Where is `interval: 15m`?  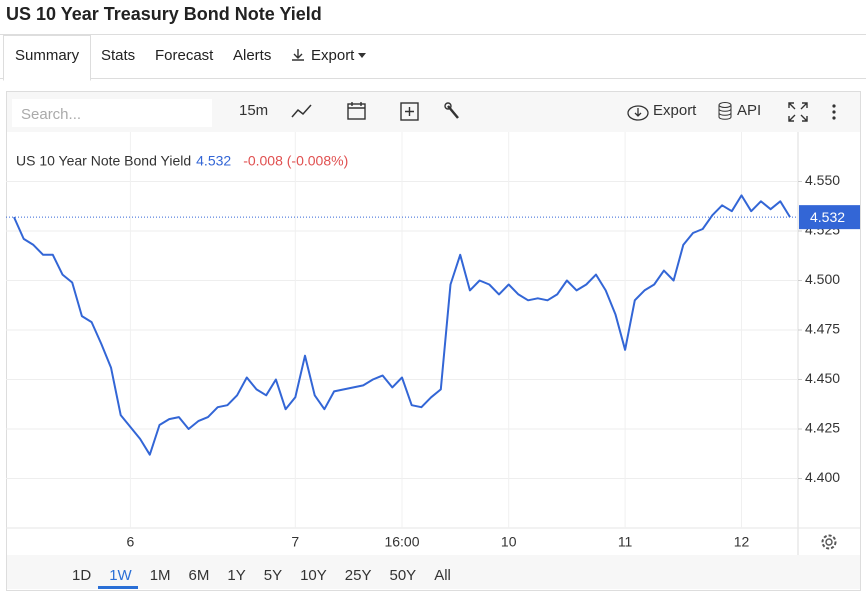 interval: 15m is located at coordinates (254, 110).